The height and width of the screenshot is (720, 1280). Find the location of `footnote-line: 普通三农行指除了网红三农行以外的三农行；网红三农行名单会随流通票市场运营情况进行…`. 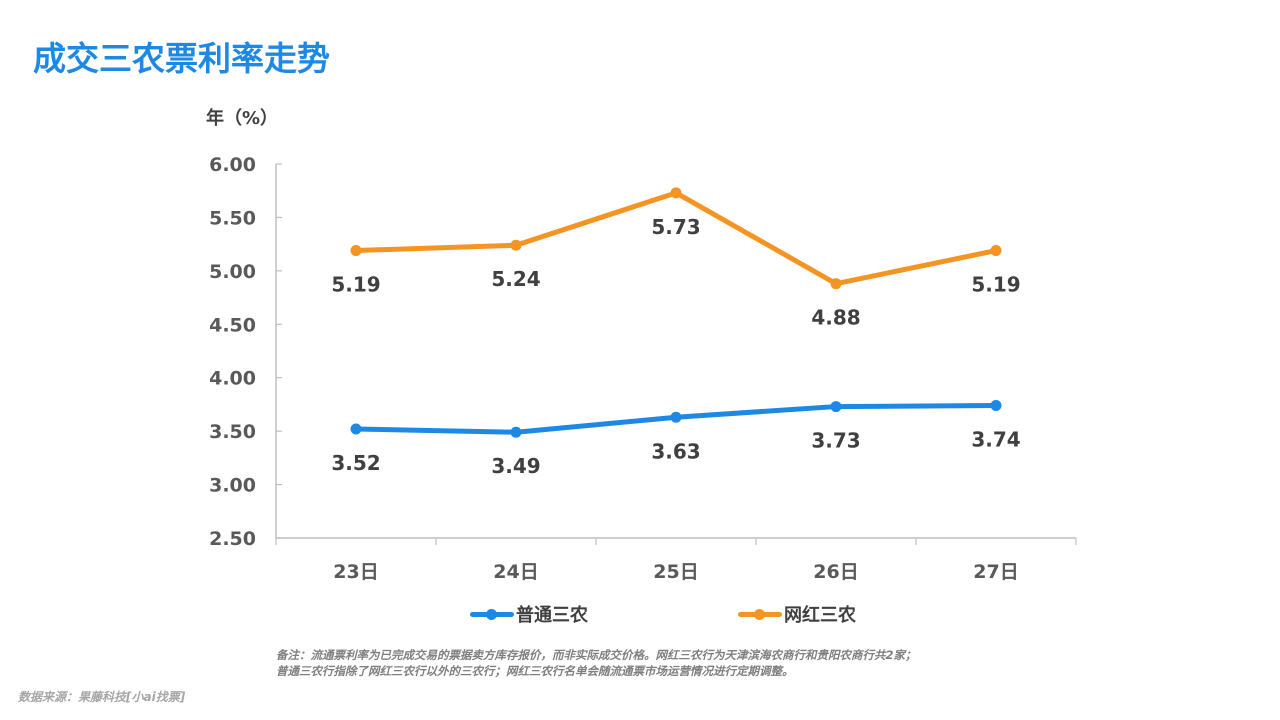

footnote-line: 普通三农行指除了网红三农行以外的三农行；网红三农行名单会随流通票市场运营情况进行… is located at coordinates (535, 671).